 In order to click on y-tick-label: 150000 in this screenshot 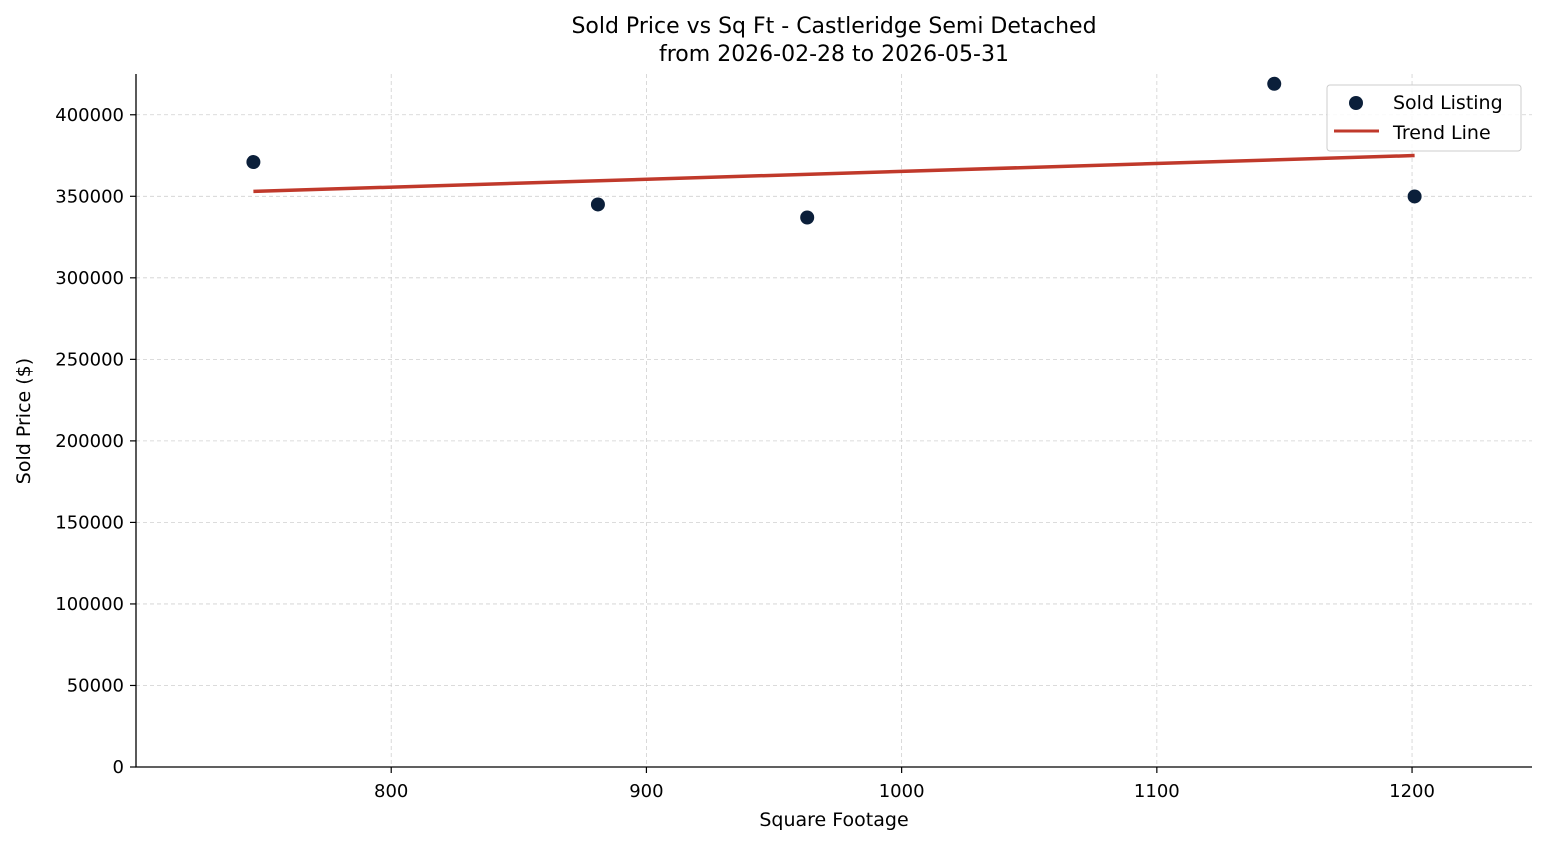, I will do `click(89, 522)`.